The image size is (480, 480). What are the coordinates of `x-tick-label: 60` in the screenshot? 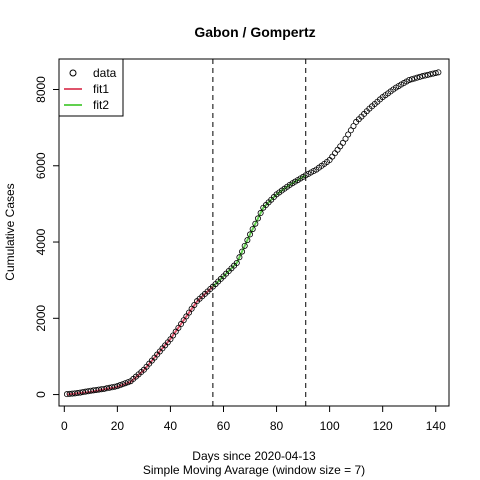 It's located at (224, 426).